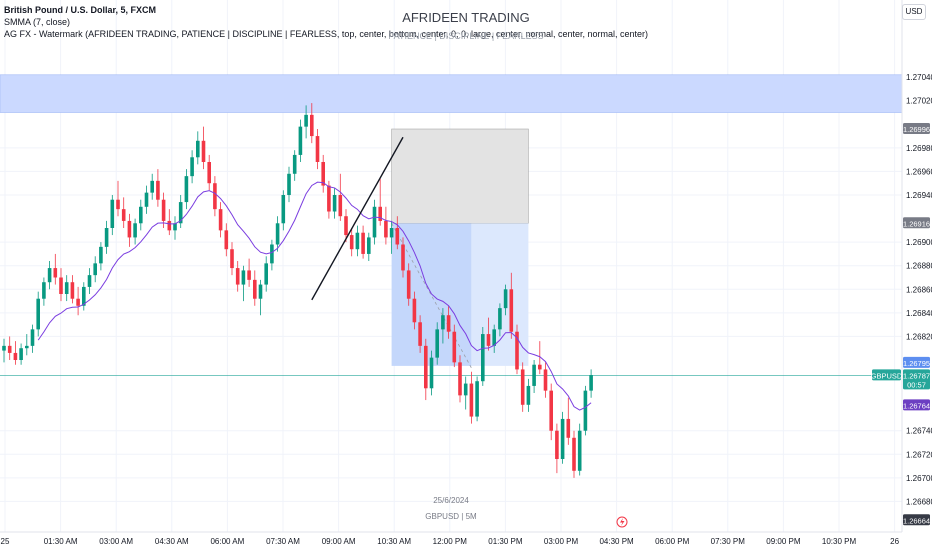 The width and height of the screenshot is (932, 550). Describe the element at coordinates (451, 93) in the screenshot. I see `supply-zone-rectangle` at that location.